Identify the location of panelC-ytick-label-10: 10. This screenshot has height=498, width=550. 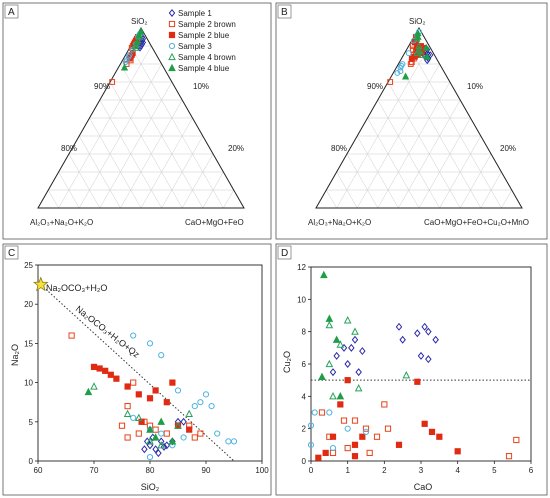
(28, 383).